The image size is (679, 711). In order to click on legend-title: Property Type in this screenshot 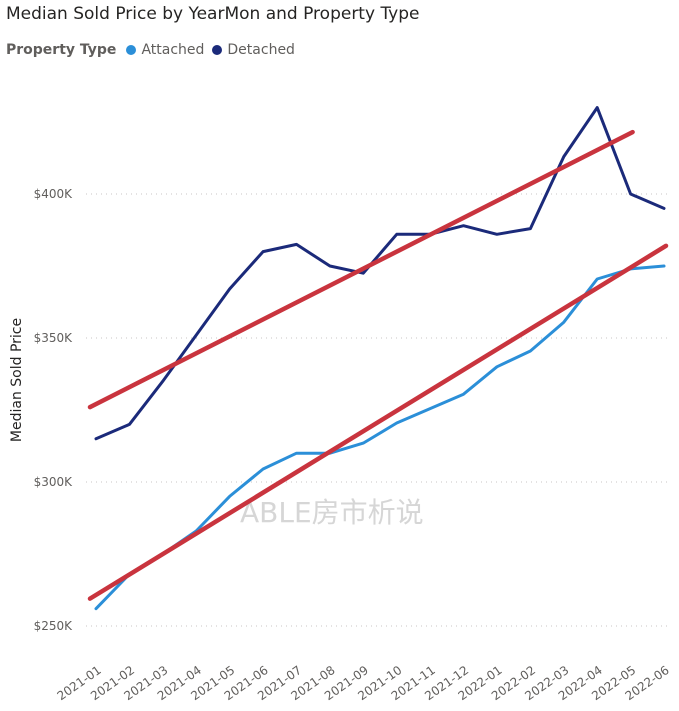, I will do `click(61, 50)`.